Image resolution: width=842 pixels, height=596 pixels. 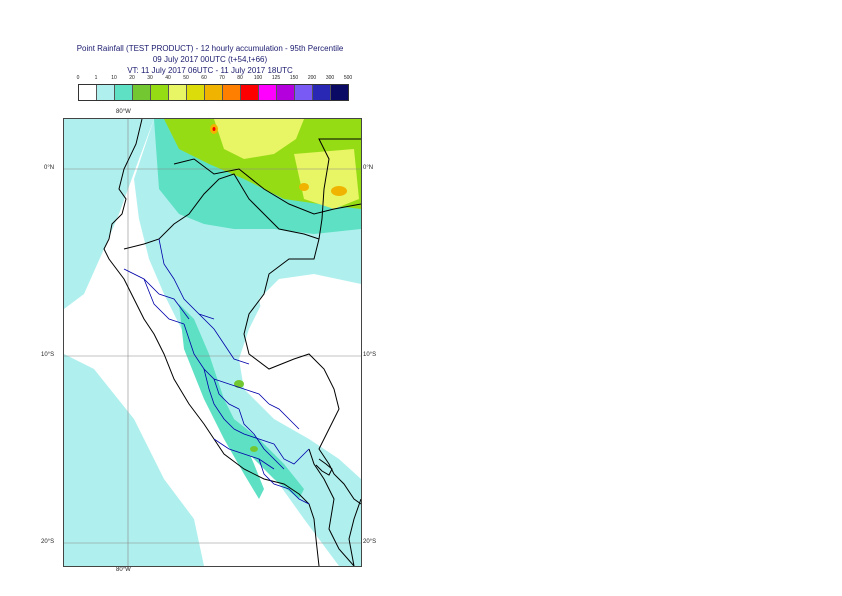 I want to click on legend-threshold-label: 150, so click(x=294, y=78).